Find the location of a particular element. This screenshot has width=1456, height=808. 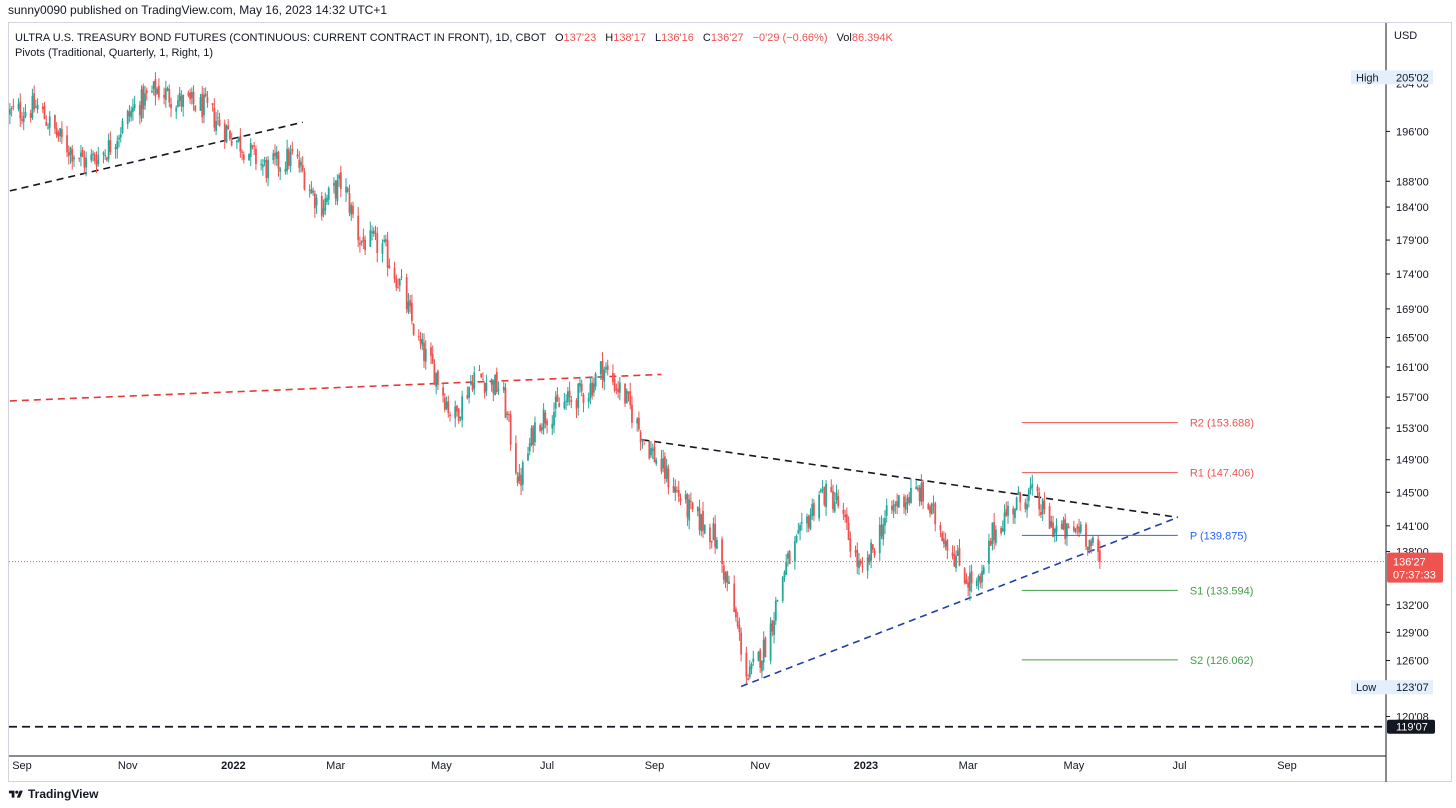

bottom-level-badge-bg is located at coordinates (1411, 726).